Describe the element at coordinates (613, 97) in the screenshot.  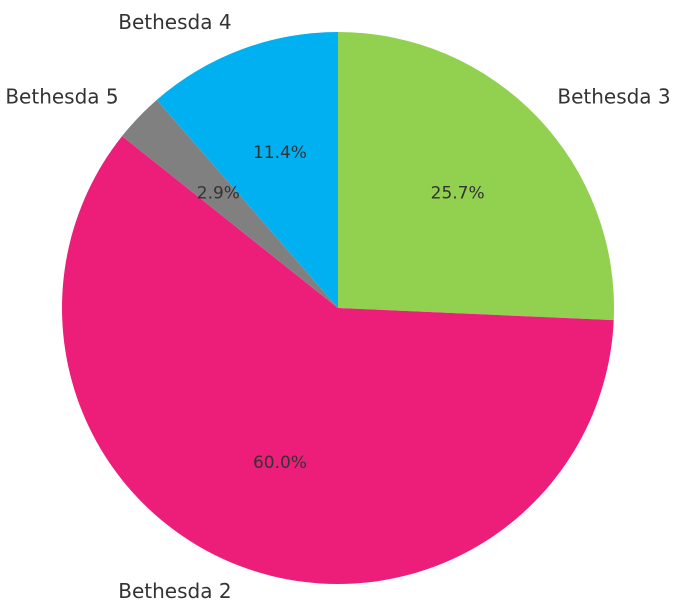
I see `slice-label: Bethesda 3` at that location.